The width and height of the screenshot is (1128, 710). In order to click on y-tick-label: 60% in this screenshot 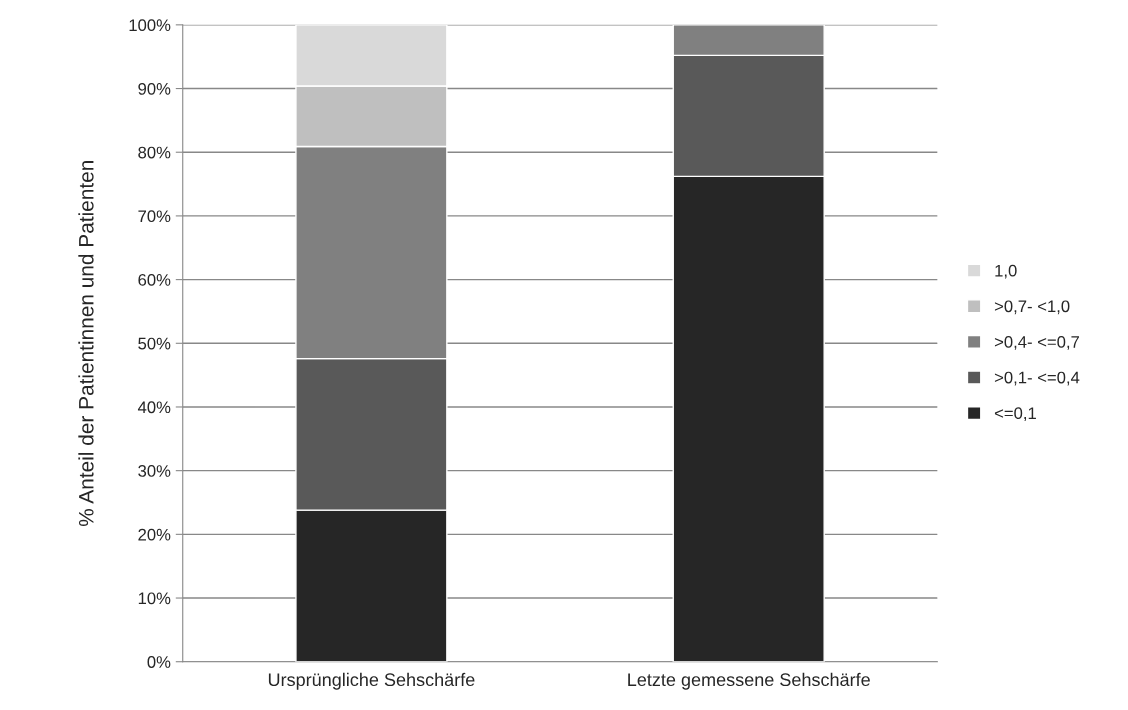, I will do `click(154, 280)`.